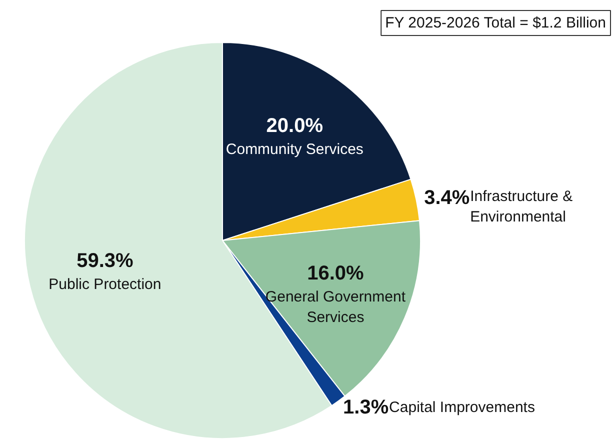  I want to click on data-label: 16.0%, so click(335, 273).